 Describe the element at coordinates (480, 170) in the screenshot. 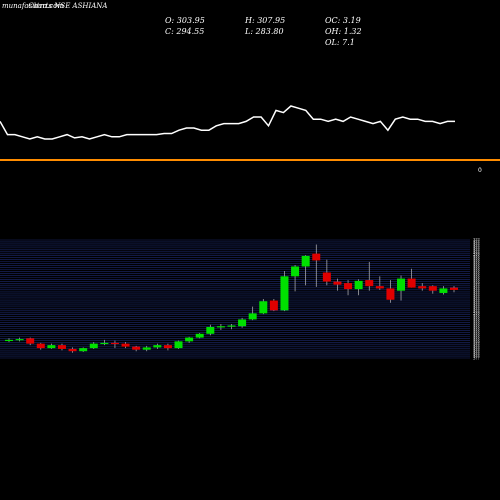

I see `line-end-marker: 0` at that location.